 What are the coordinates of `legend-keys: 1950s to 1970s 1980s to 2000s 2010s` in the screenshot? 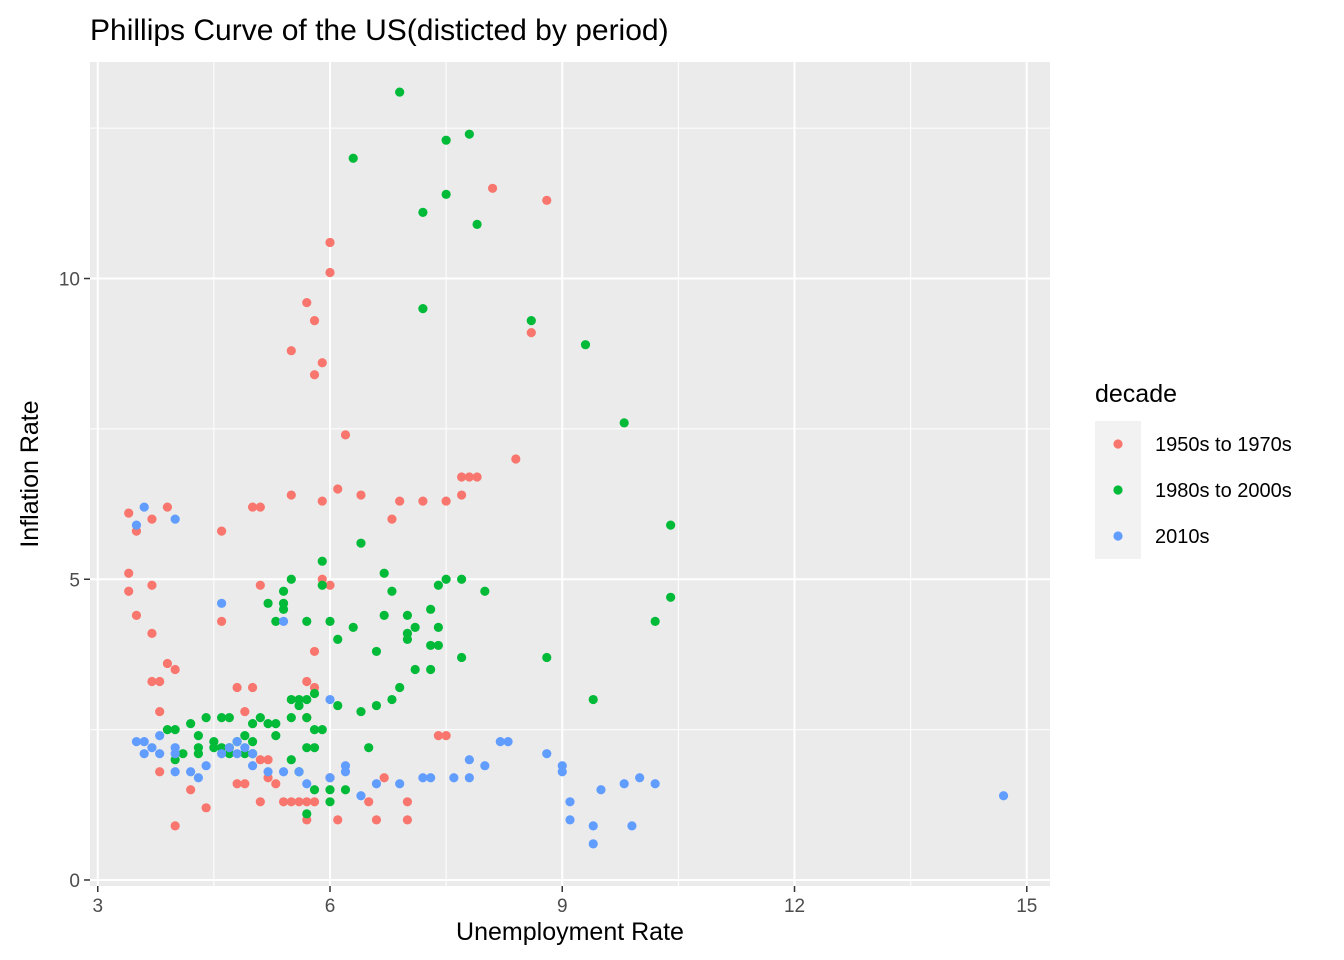 It's located at (1193, 490).